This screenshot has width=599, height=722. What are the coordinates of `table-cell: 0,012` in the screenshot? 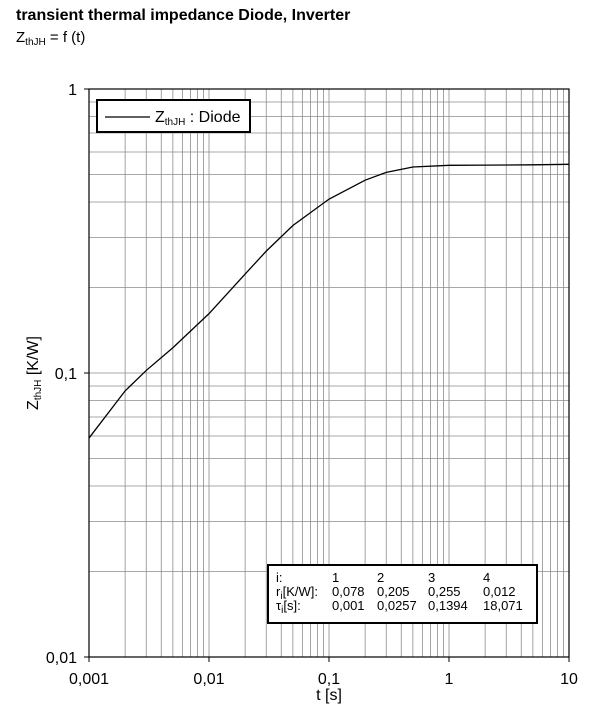 It's located at (499, 591).